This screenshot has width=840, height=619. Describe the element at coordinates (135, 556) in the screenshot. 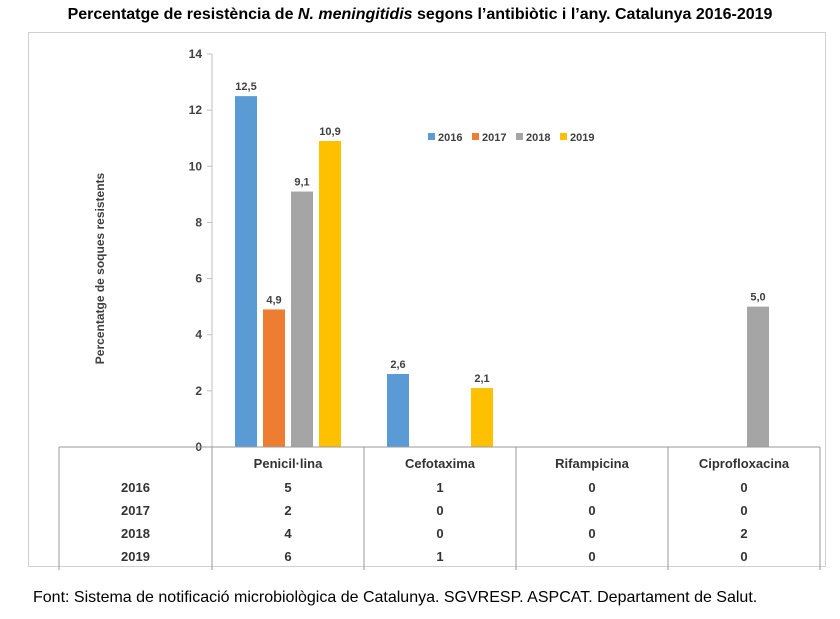

I see `table-row-label: 2019` at that location.